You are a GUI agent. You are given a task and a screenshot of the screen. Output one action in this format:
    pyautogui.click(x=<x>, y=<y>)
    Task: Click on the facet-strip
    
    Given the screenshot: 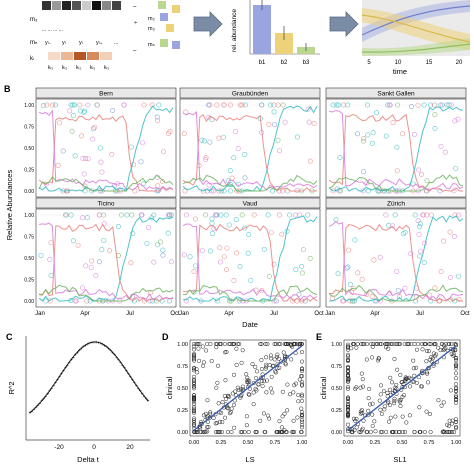 What is the action you would take?
    pyautogui.click(x=250, y=203)
    